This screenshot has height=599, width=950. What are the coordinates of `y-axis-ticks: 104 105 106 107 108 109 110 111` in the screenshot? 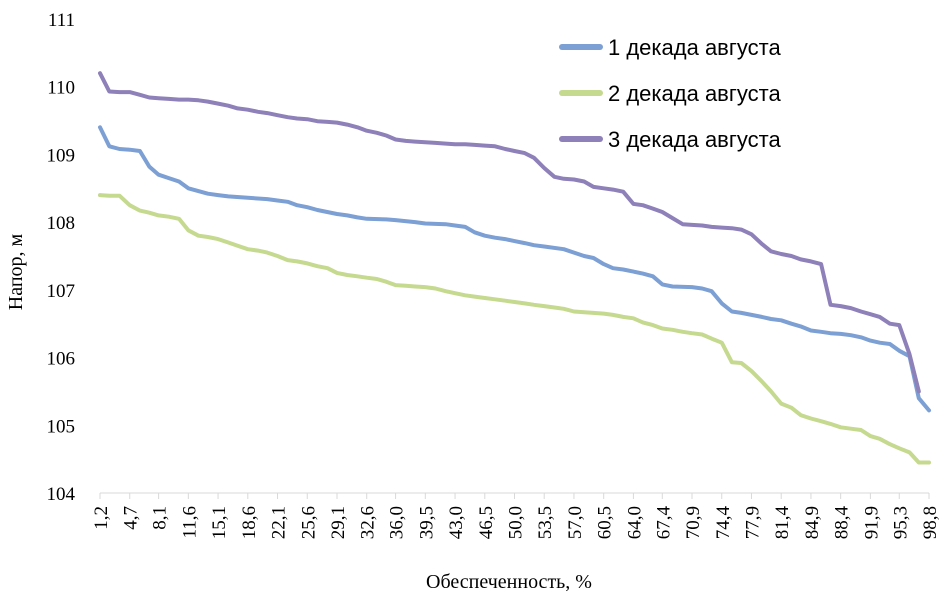 It's located at (61, 257).